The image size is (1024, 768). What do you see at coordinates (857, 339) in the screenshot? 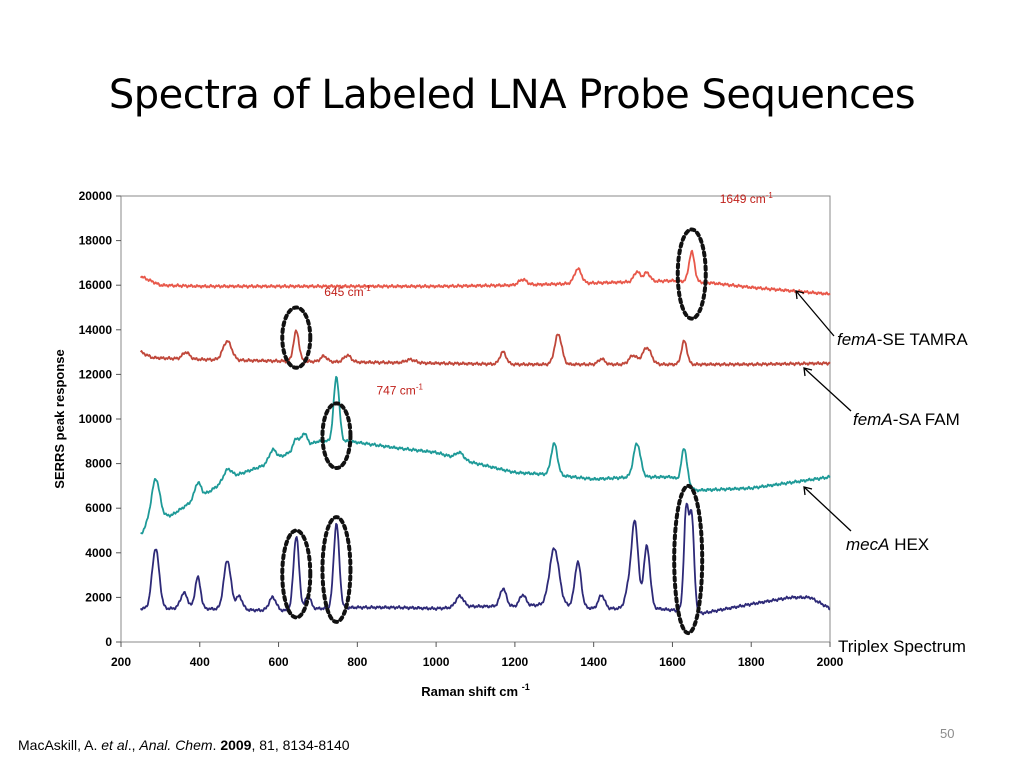
I see `label-tamra-gene: femA` at bounding box center [857, 339].